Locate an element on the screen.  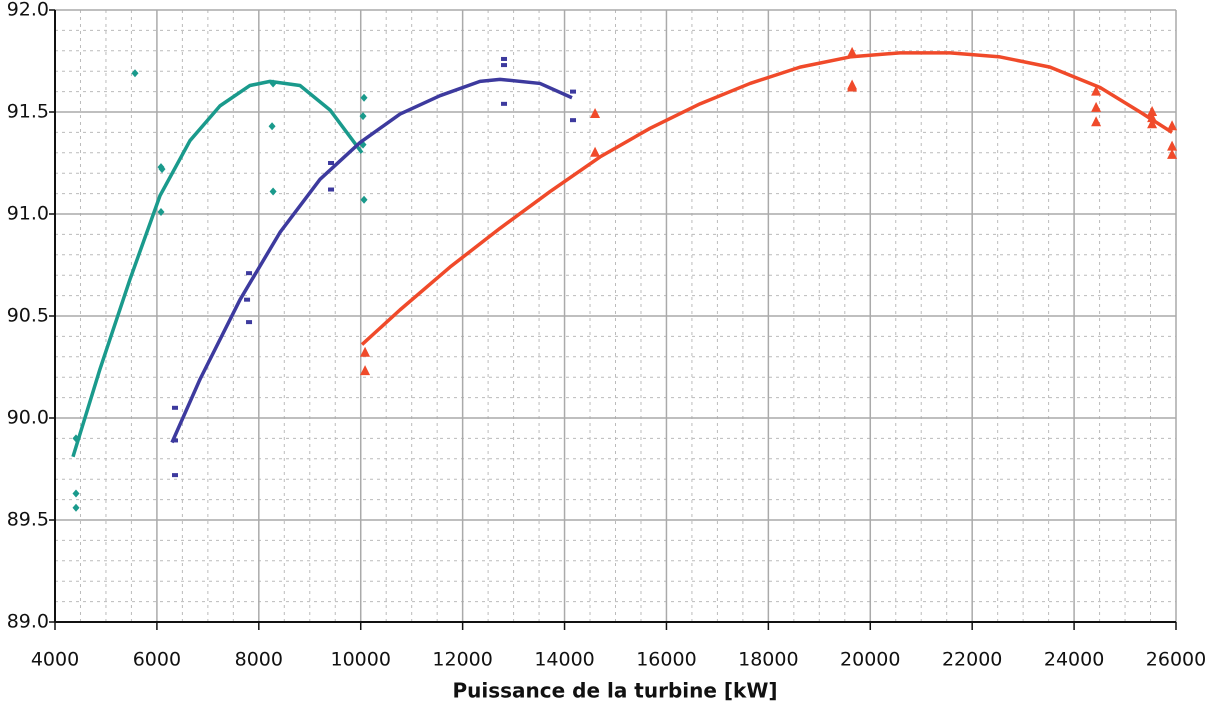
x-tick-label: 14000 is located at coordinates (564, 660).